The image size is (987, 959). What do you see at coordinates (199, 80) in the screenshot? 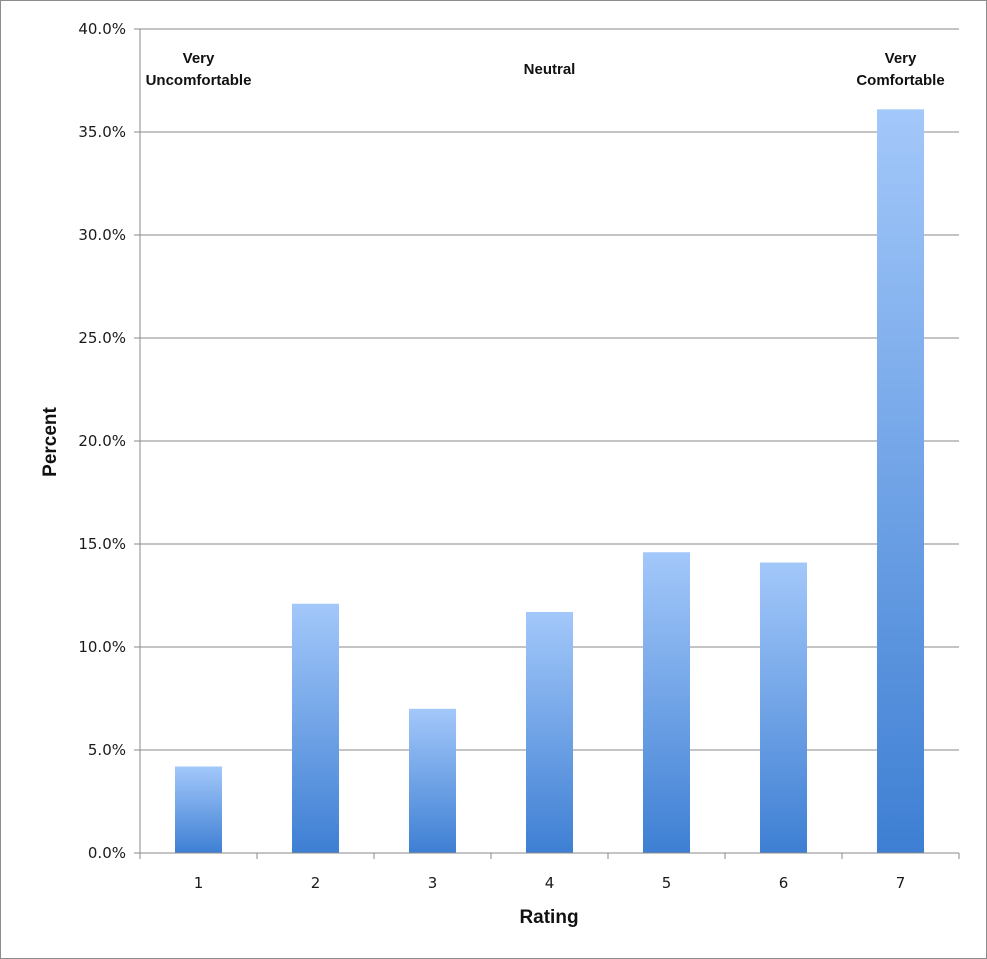
I see `annotation-label: Uncomfortable` at bounding box center [199, 80].